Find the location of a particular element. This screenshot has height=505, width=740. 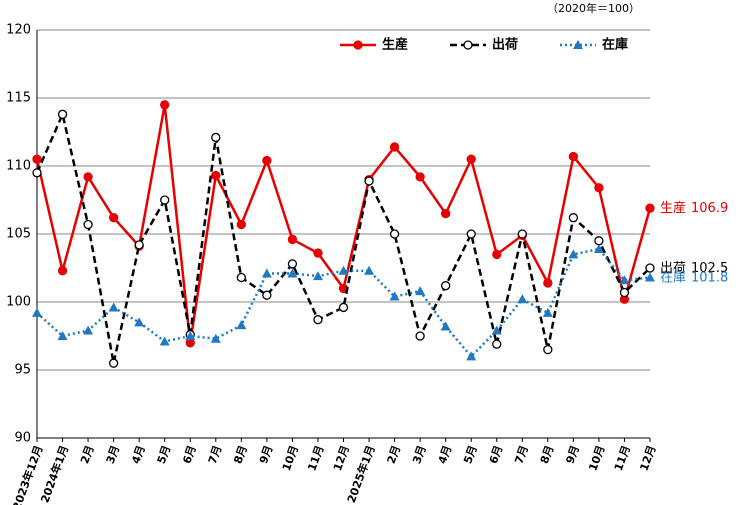

end-label: 在庫 101.8 is located at coordinates (694, 277).